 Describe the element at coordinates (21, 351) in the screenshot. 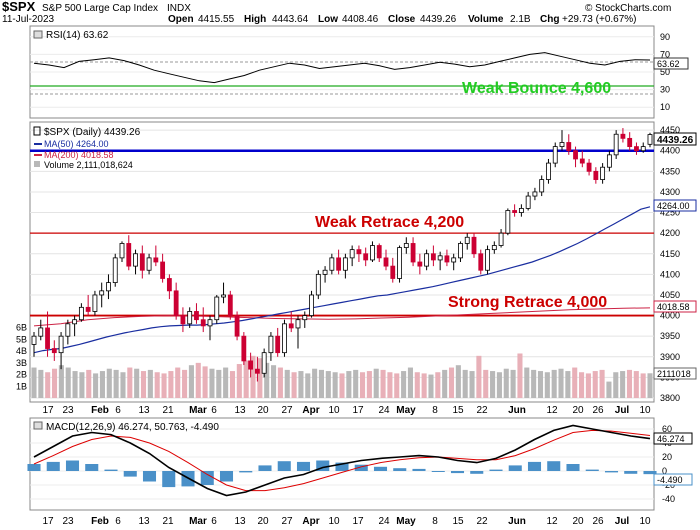

I see `volume-tick-label: 4B` at that location.